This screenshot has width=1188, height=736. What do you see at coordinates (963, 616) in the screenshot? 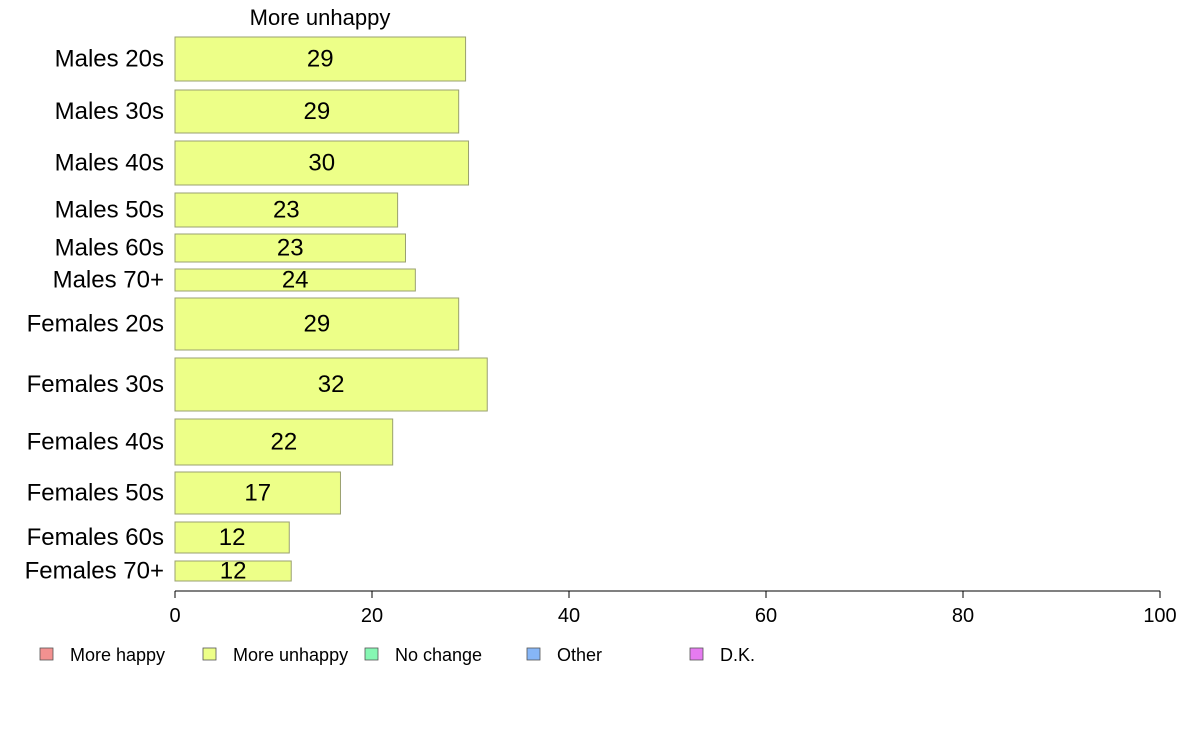
I see `x-tick-label: 80` at bounding box center [963, 616].